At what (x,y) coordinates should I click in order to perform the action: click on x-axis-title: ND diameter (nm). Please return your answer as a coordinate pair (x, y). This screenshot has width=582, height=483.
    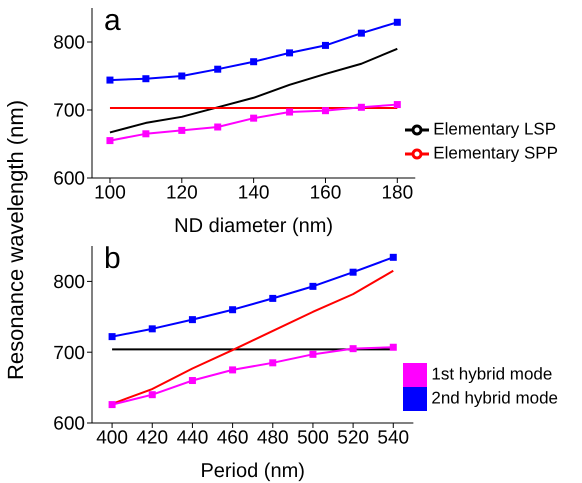
    Looking at the image, I should click on (254, 226).